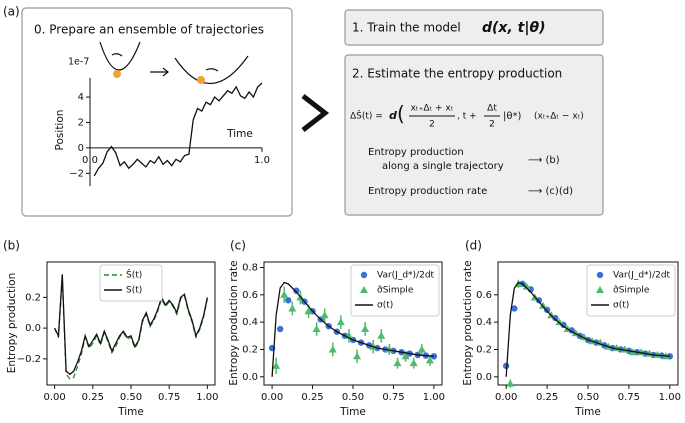  I want to click on text: Entropy production rate, so click(427, 191).